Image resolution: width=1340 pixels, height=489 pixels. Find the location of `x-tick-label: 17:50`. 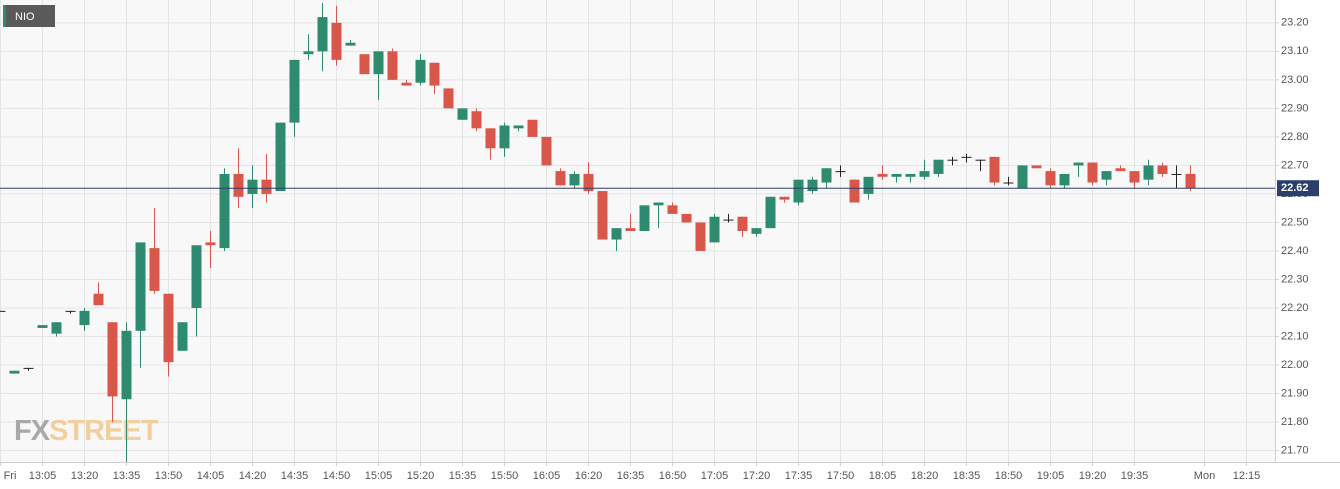

x-tick-label: 17:50 is located at coordinates (841, 476).